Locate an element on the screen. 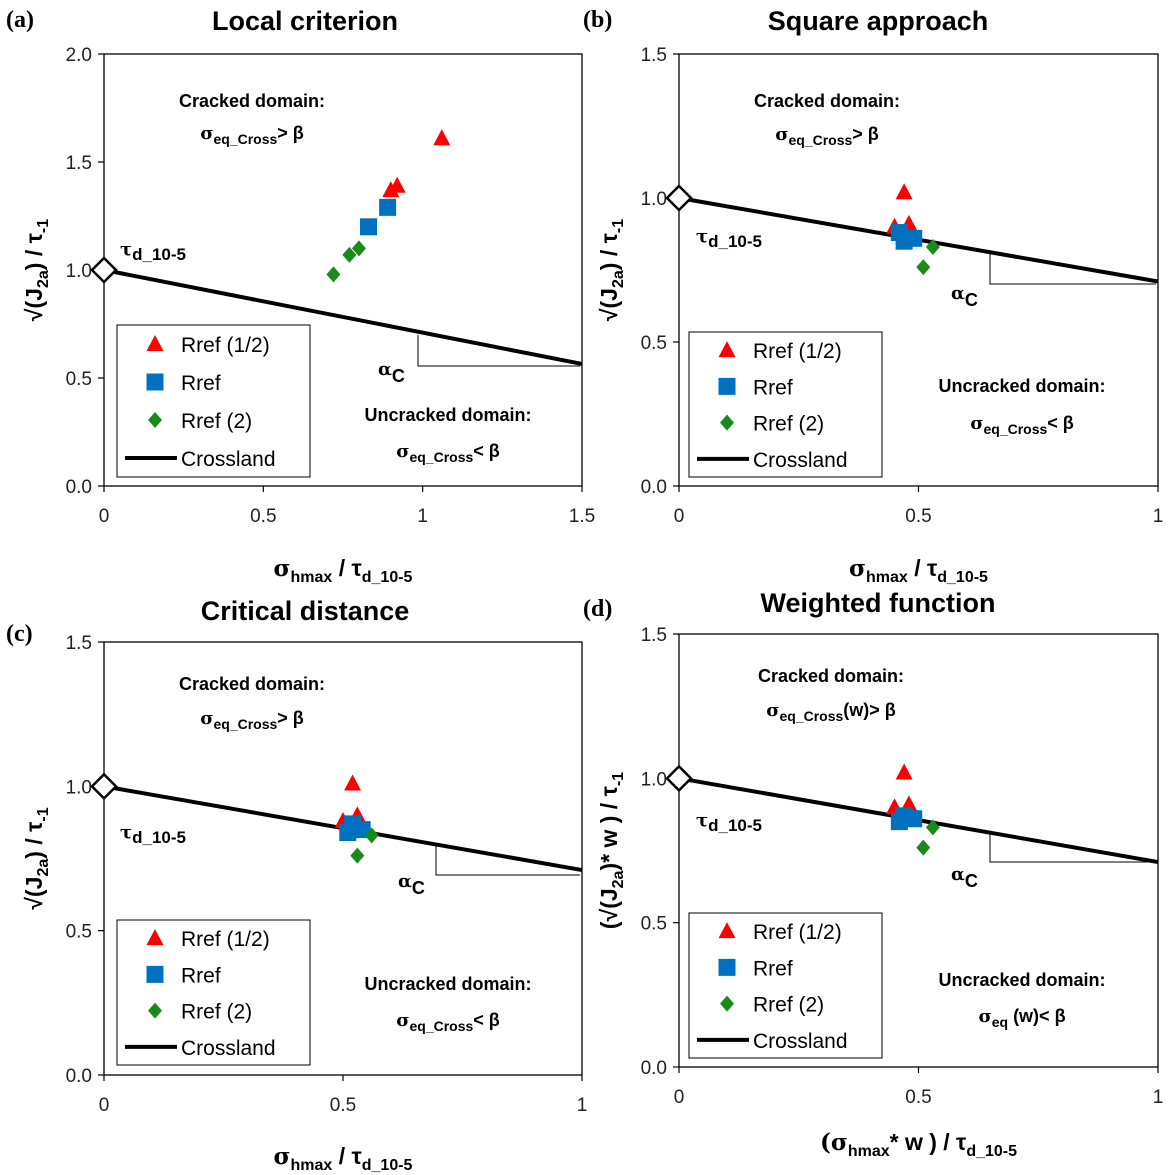 The image size is (1169, 1175). uncracked-domain-condition: σeq_Cross< β is located at coordinates (448, 1022).